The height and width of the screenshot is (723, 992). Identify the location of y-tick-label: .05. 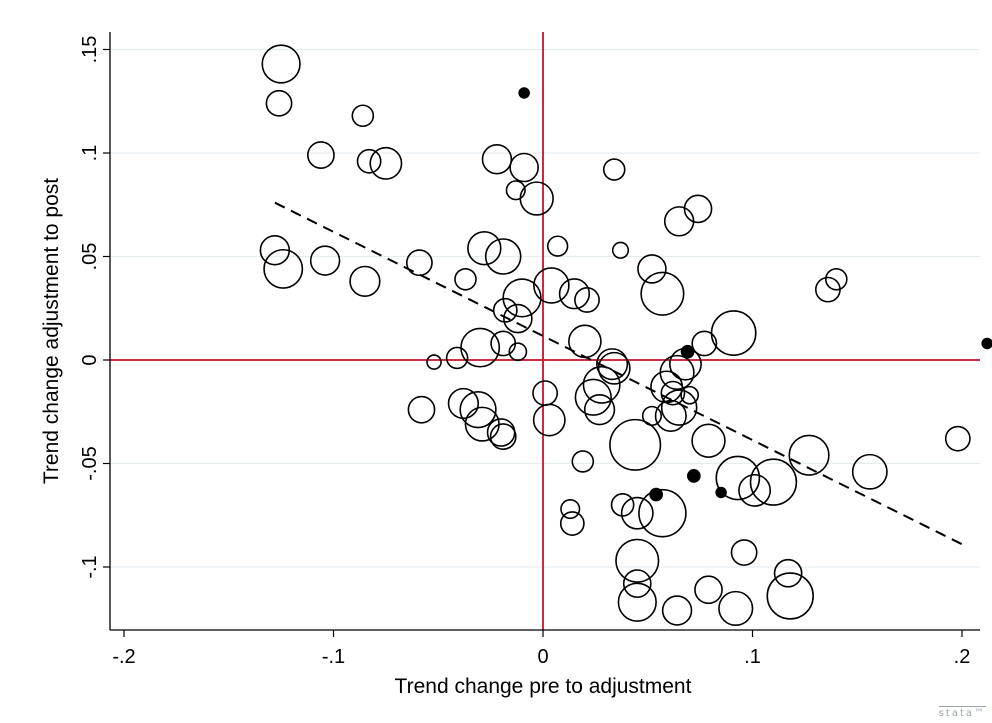
(90, 257).